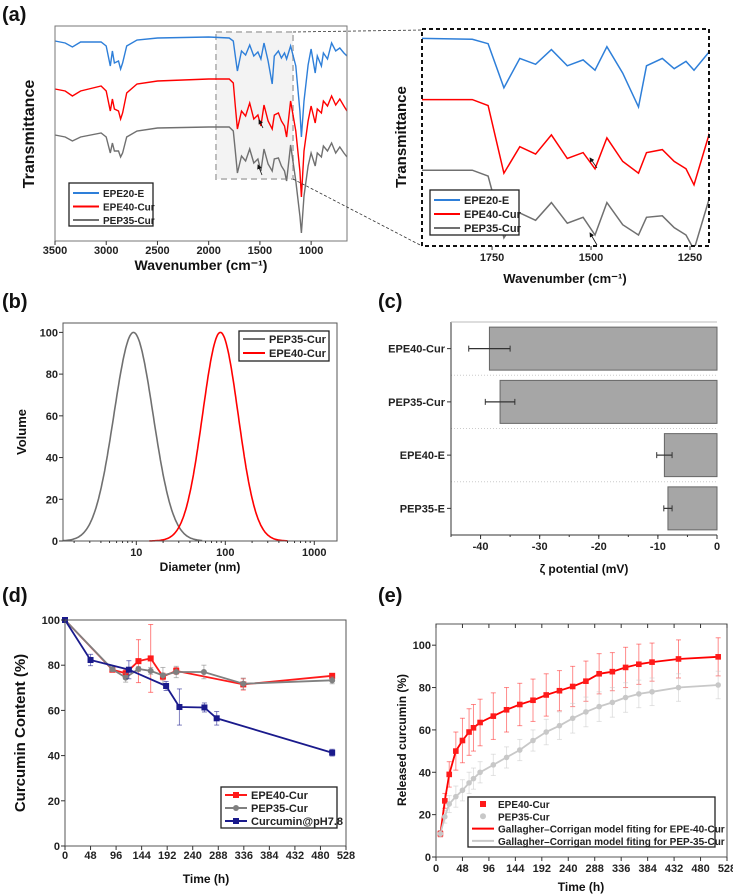 The image size is (733, 895). Describe the element at coordinates (493, 215) in the screenshot. I see `a-inset-legend-label: EPE40-Cur` at that location.